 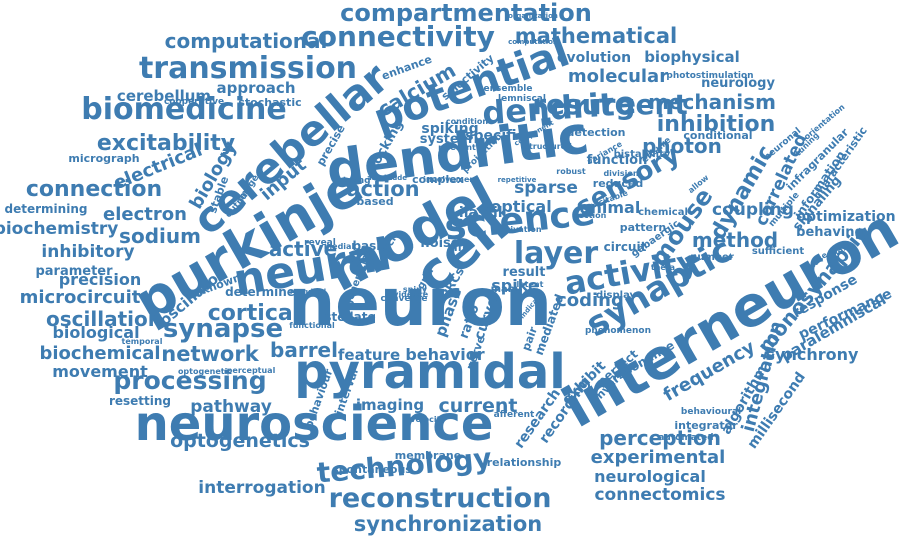 What do you see at coordinates (518, 229) in the screenshot?
I see `cloud-word: activation` at bounding box center [518, 229].